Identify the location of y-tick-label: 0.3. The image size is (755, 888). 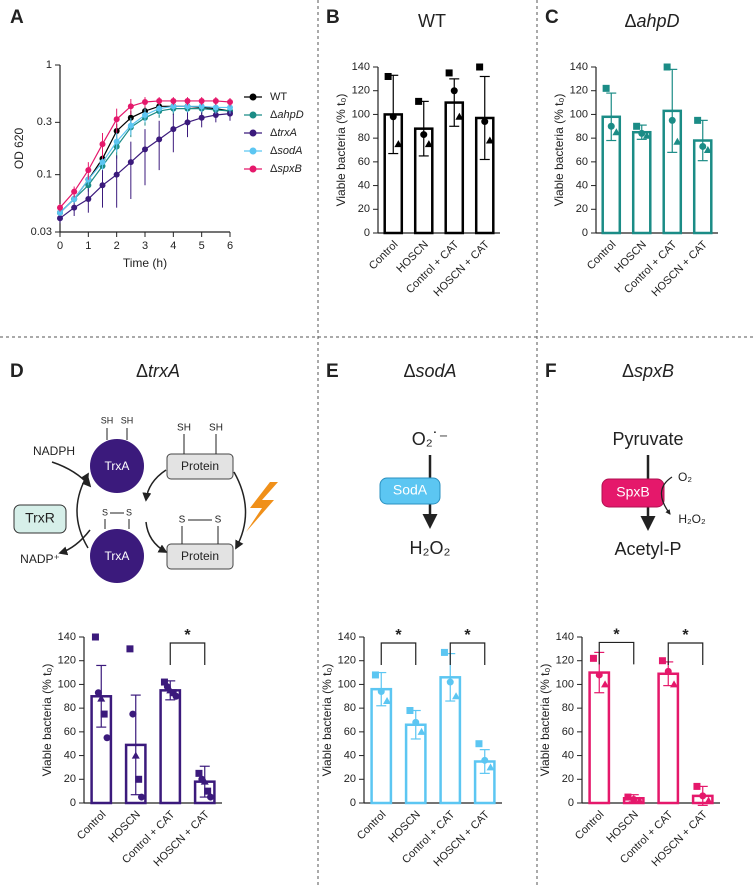
(44, 122).